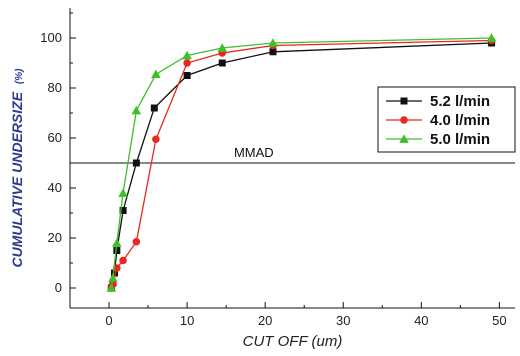 The height and width of the screenshot is (356, 520). I want to click on y-tick-label: 80, so click(55, 87).